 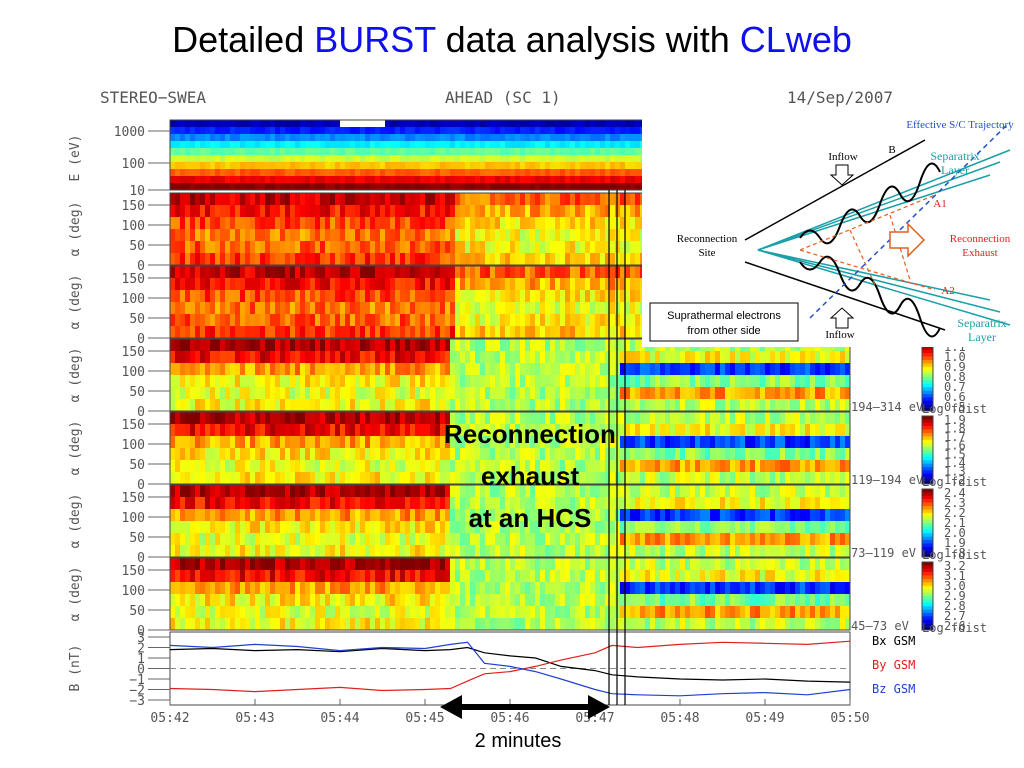 What do you see at coordinates (927, 377) in the screenshot?
I see `colorbar` at bounding box center [927, 377].